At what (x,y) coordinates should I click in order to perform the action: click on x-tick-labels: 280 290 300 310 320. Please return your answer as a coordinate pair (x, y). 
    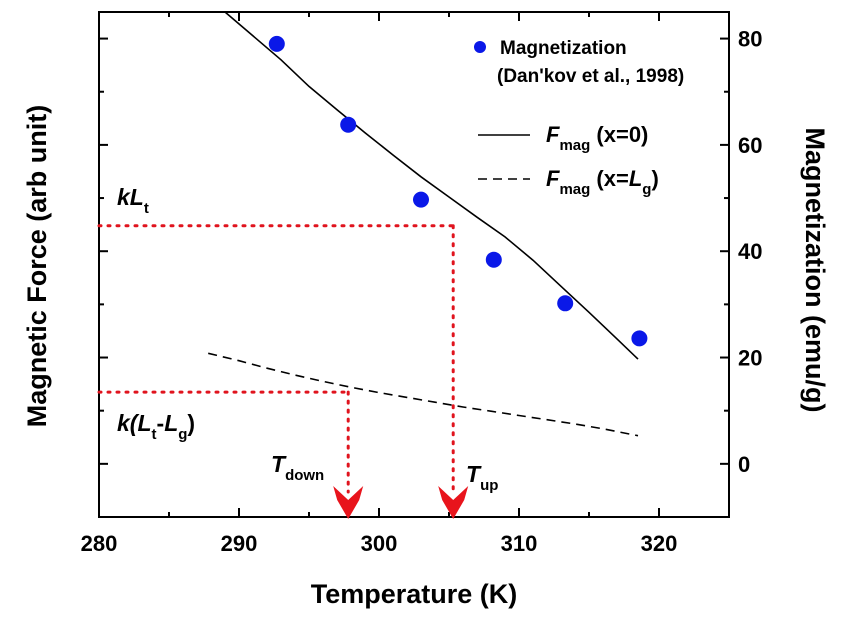
    Looking at the image, I should click on (379, 543).